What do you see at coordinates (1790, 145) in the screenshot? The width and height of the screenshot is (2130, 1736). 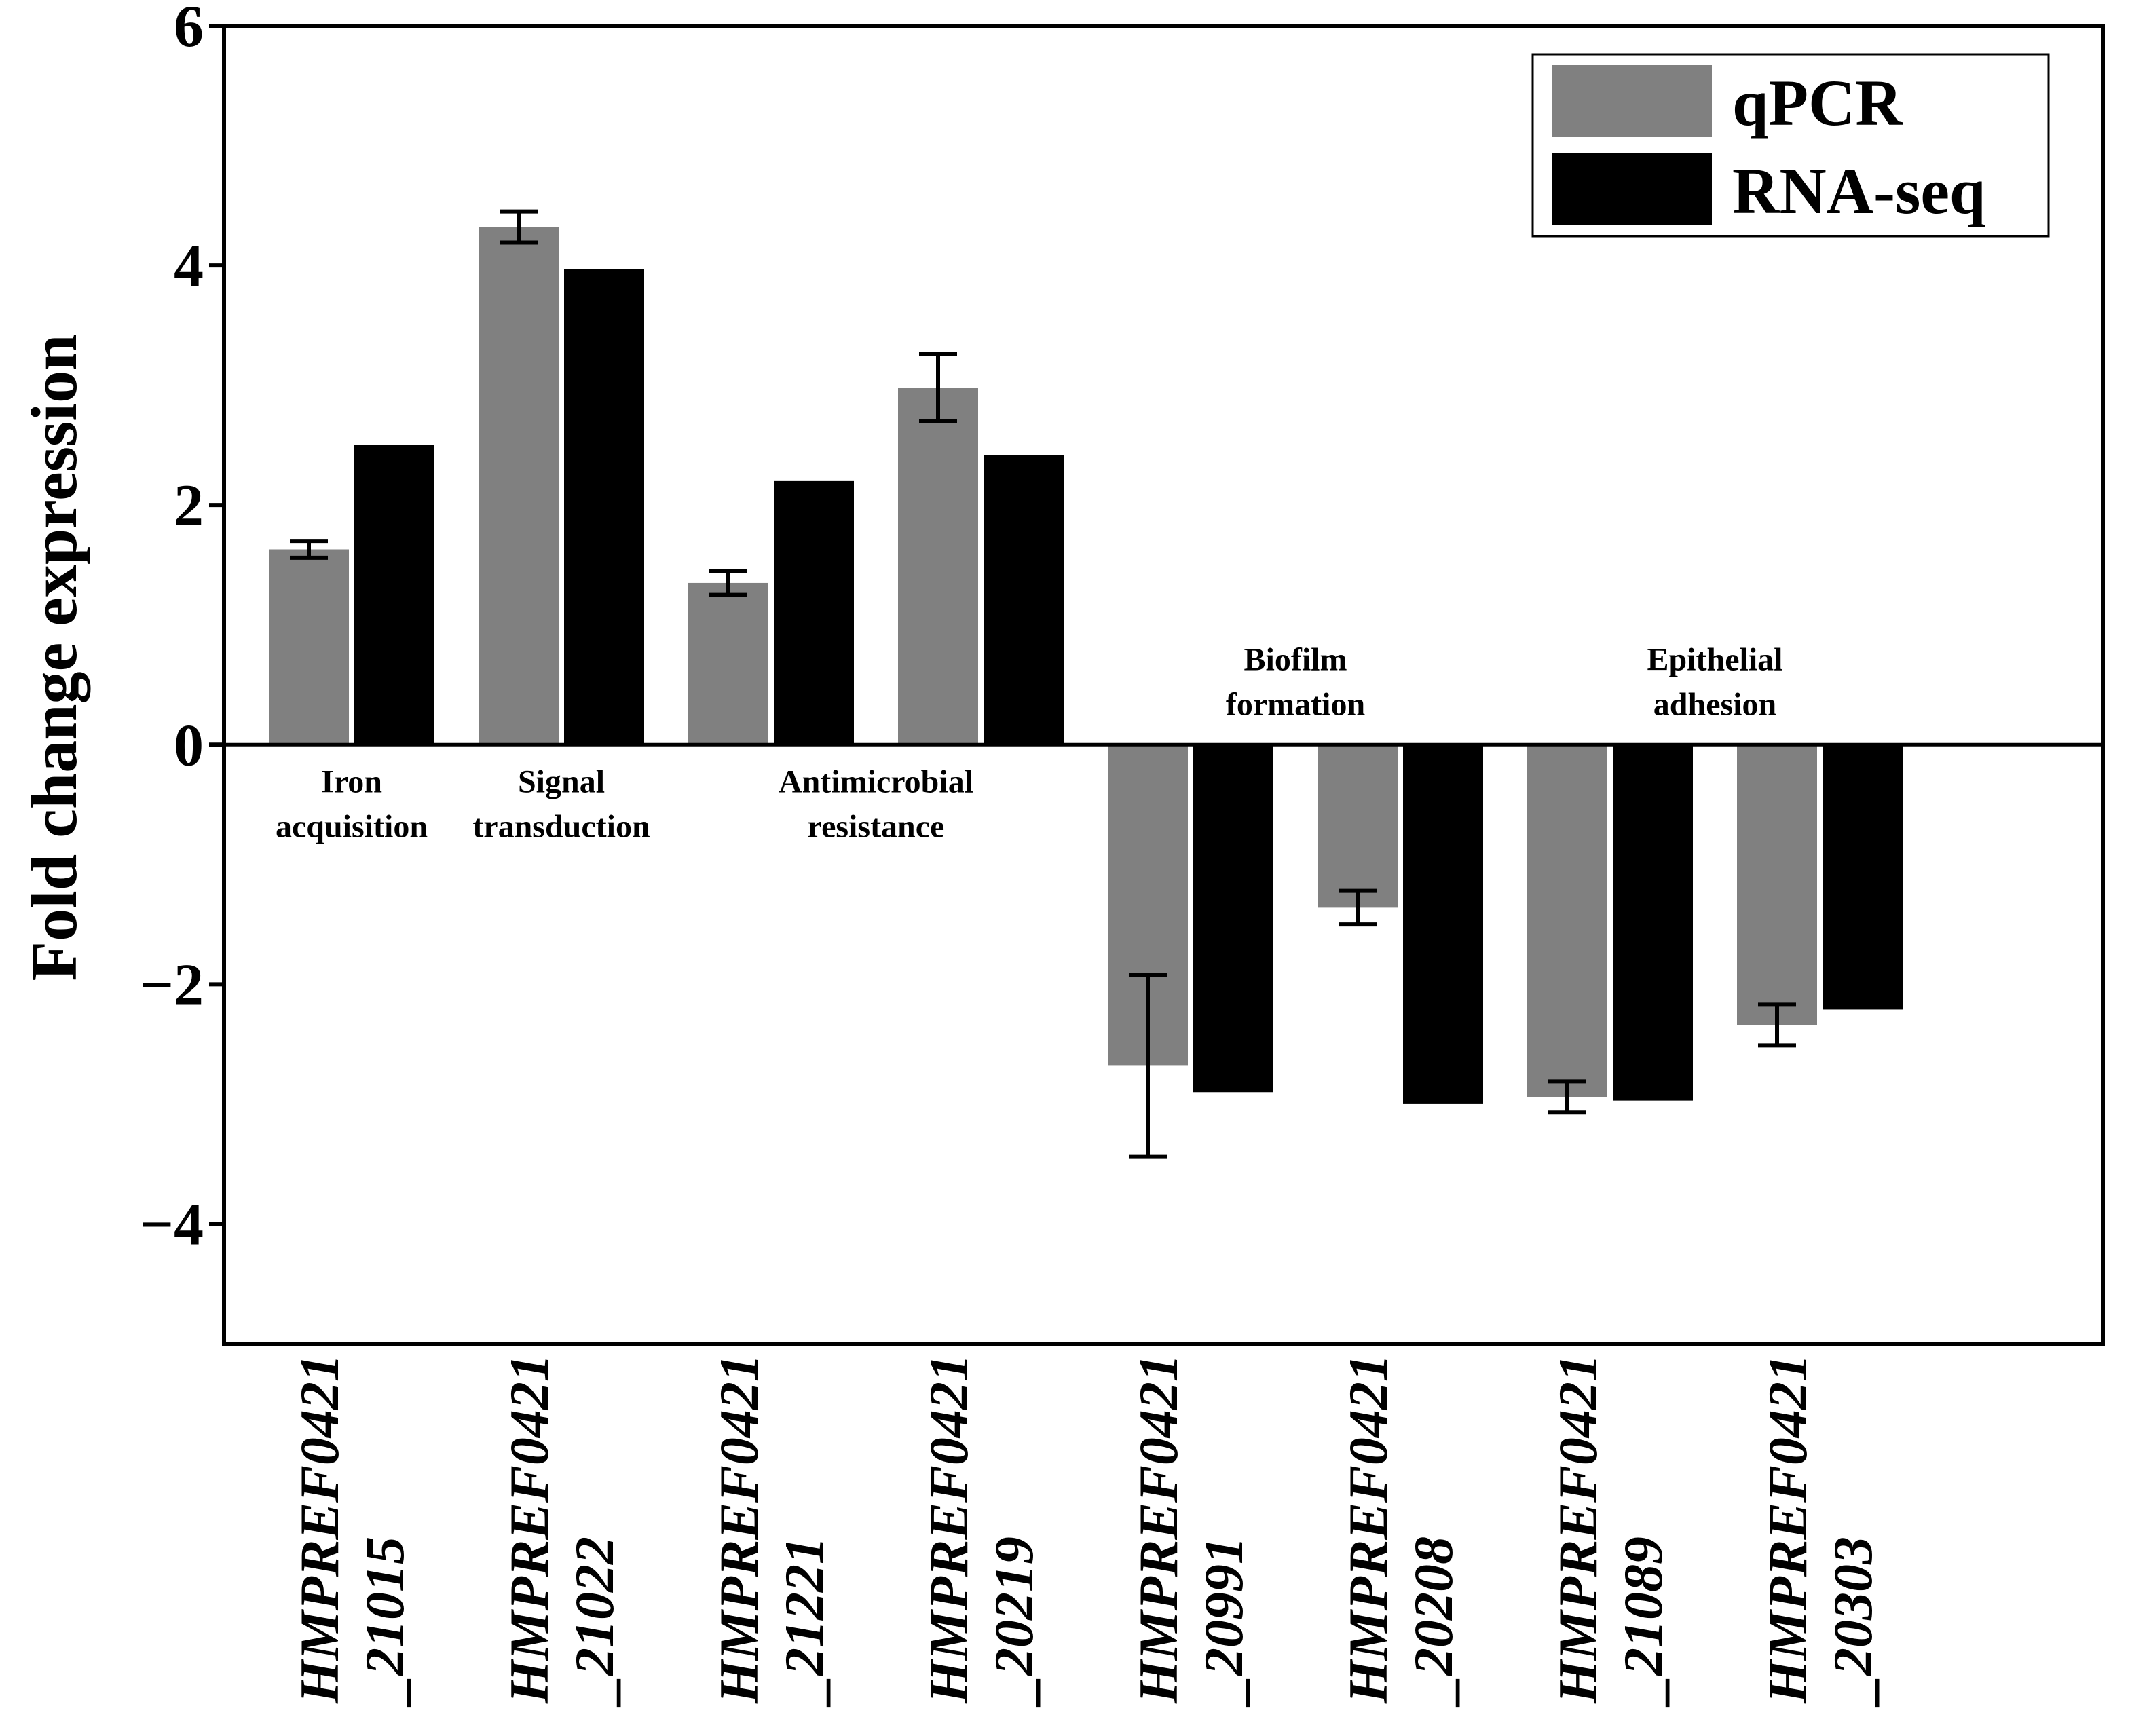 I see `legend: qPCR RNA-seq` at bounding box center [1790, 145].